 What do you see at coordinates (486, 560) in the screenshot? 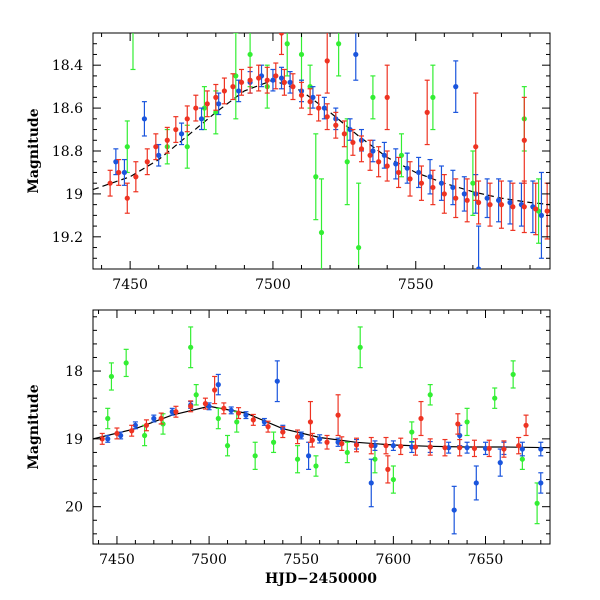
I see `bottom-x-tick-label: 7650` at bounding box center [486, 560].